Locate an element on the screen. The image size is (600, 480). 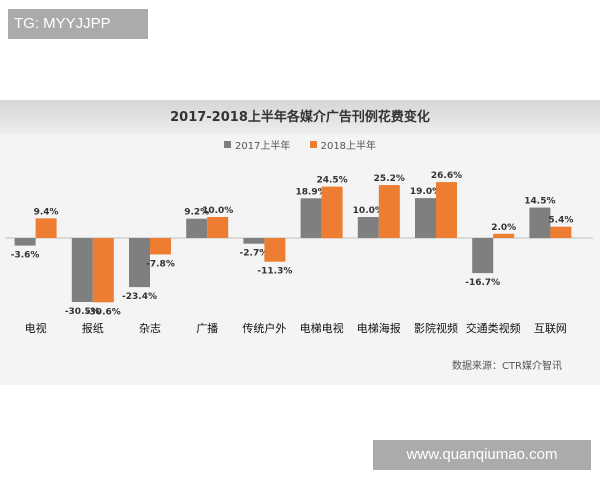
category-label-2: 杂志 is located at coordinates (150, 328).